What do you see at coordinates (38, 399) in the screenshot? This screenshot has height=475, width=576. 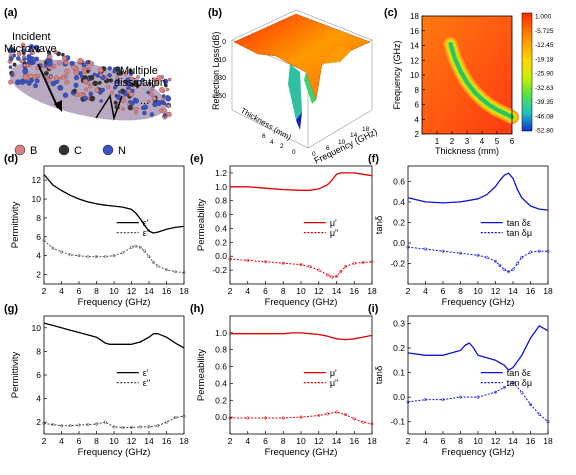 I see `y-tick-label: 4` at bounding box center [38, 399].